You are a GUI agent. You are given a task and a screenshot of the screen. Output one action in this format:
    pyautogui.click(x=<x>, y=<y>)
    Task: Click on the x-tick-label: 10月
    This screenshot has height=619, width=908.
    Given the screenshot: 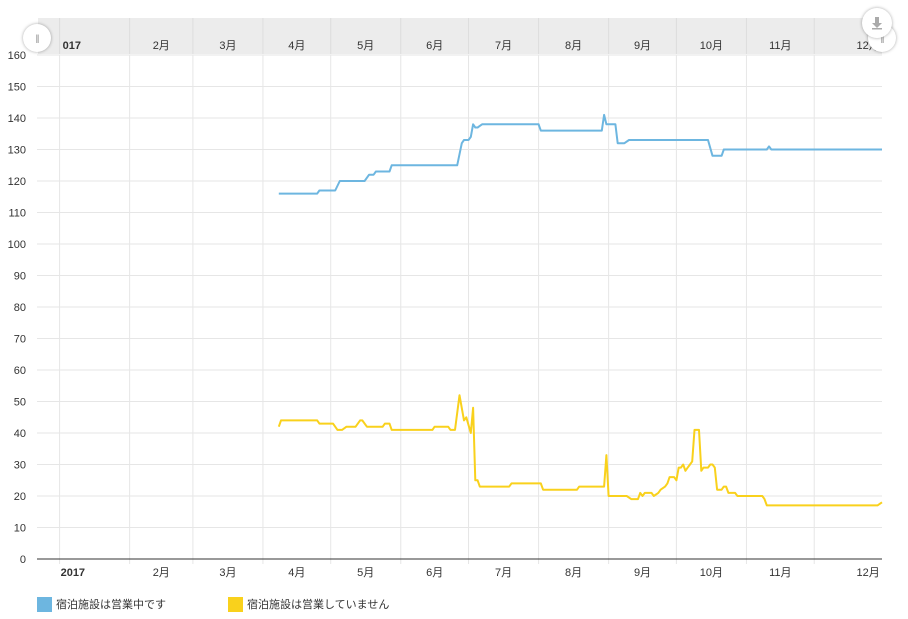 What is the action you would take?
    pyautogui.click(x=711, y=573)
    